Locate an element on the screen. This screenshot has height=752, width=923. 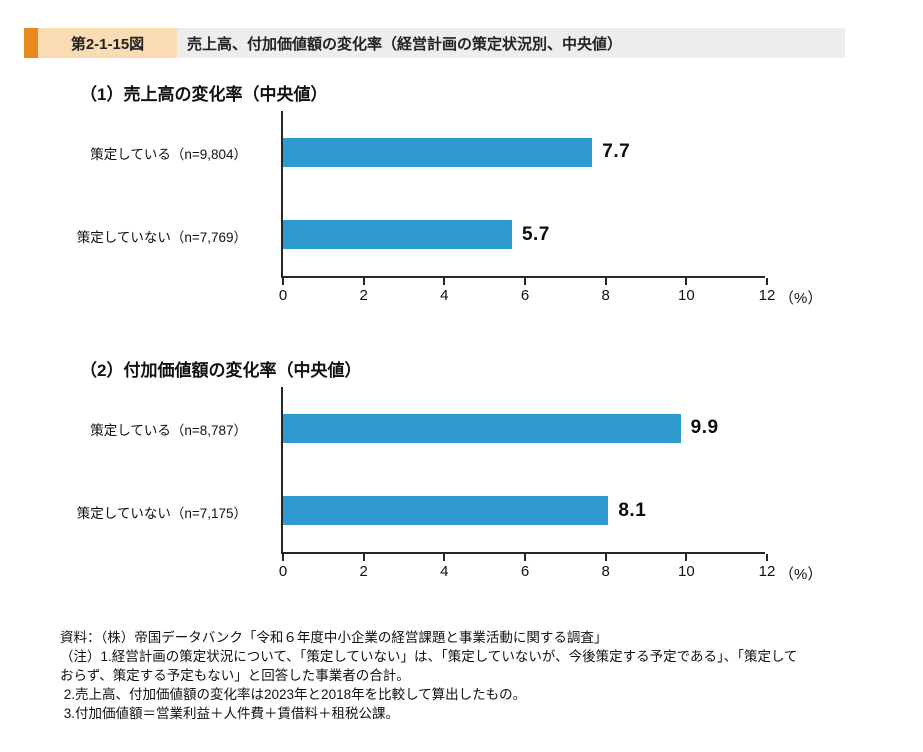
footnote-line: おらず、策定する予定もない」と回答した事業者の合計。 is located at coordinates (235, 675).